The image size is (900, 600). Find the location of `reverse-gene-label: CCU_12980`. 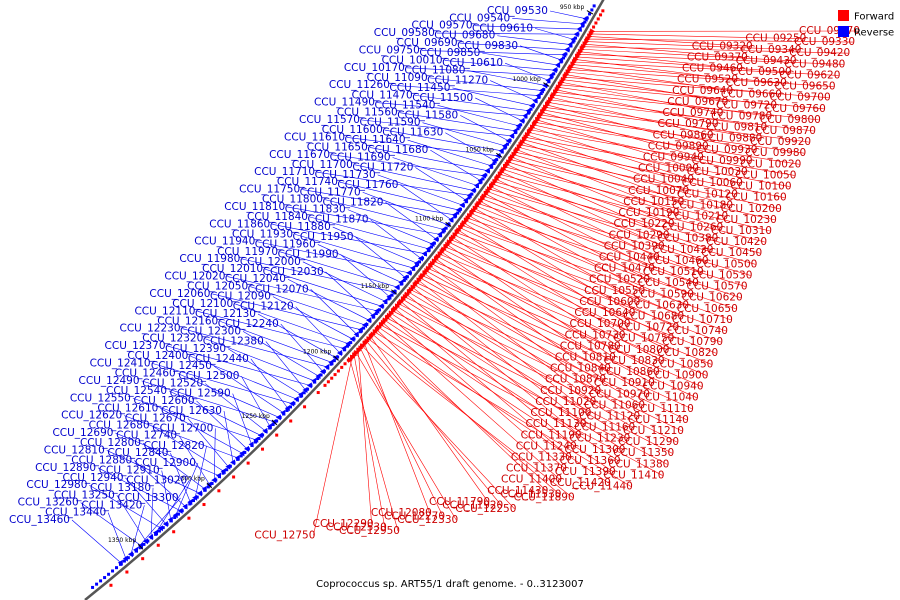

reverse-gene-label: CCU_12980 is located at coordinates (56, 485).